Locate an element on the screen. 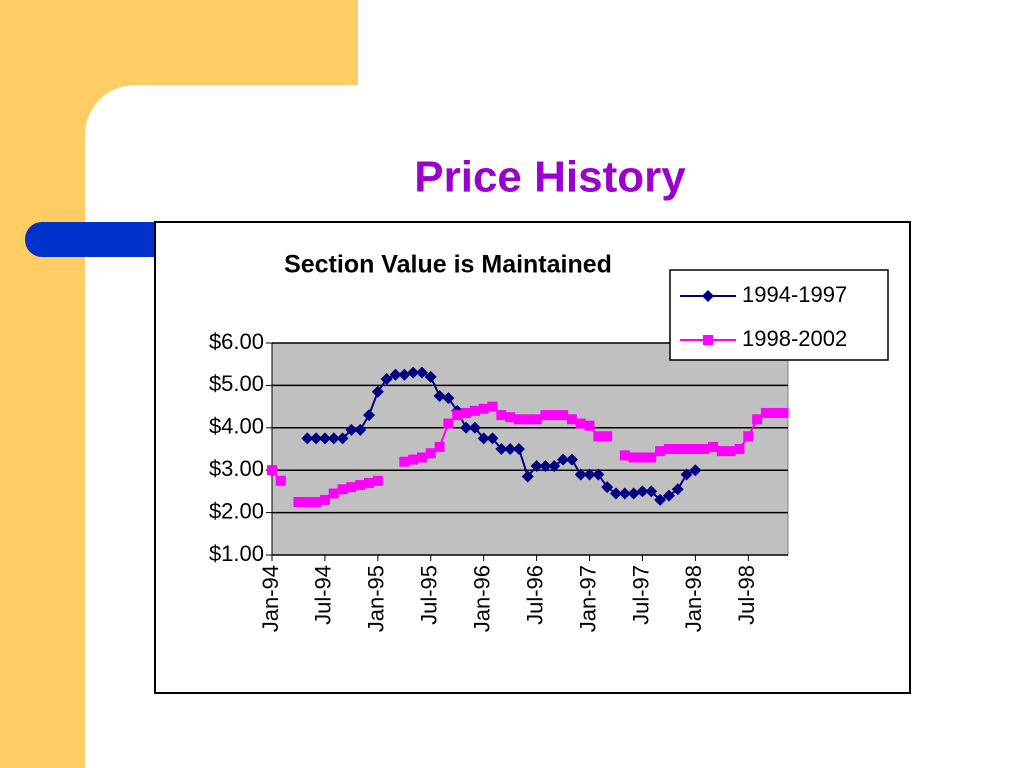 Image resolution: width=1024 pixels, height=768 pixels. x-tick-label: Jan-96 is located at coordinates (482, 598).